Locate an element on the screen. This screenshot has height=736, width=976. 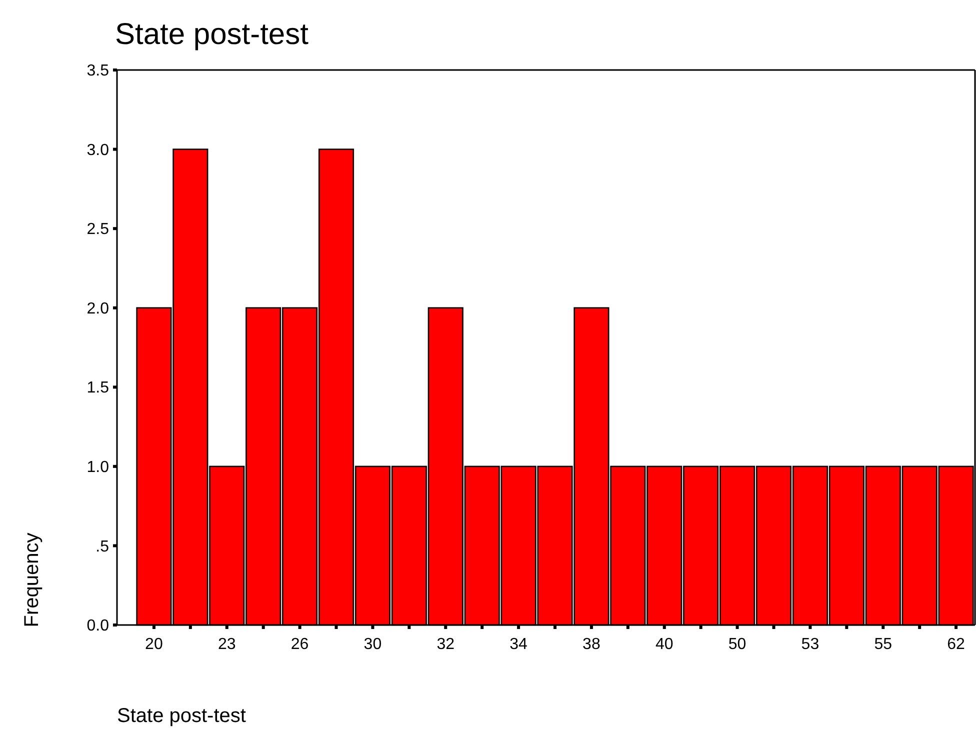
x-tick-label: 55 is located at coordinates (883, 644).